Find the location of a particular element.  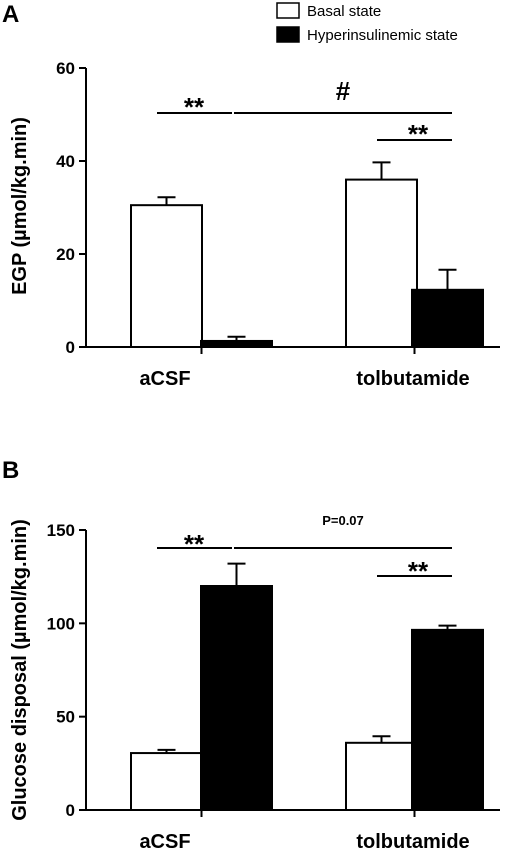

panel-letter-a: A is located at coordinates (10, 14).